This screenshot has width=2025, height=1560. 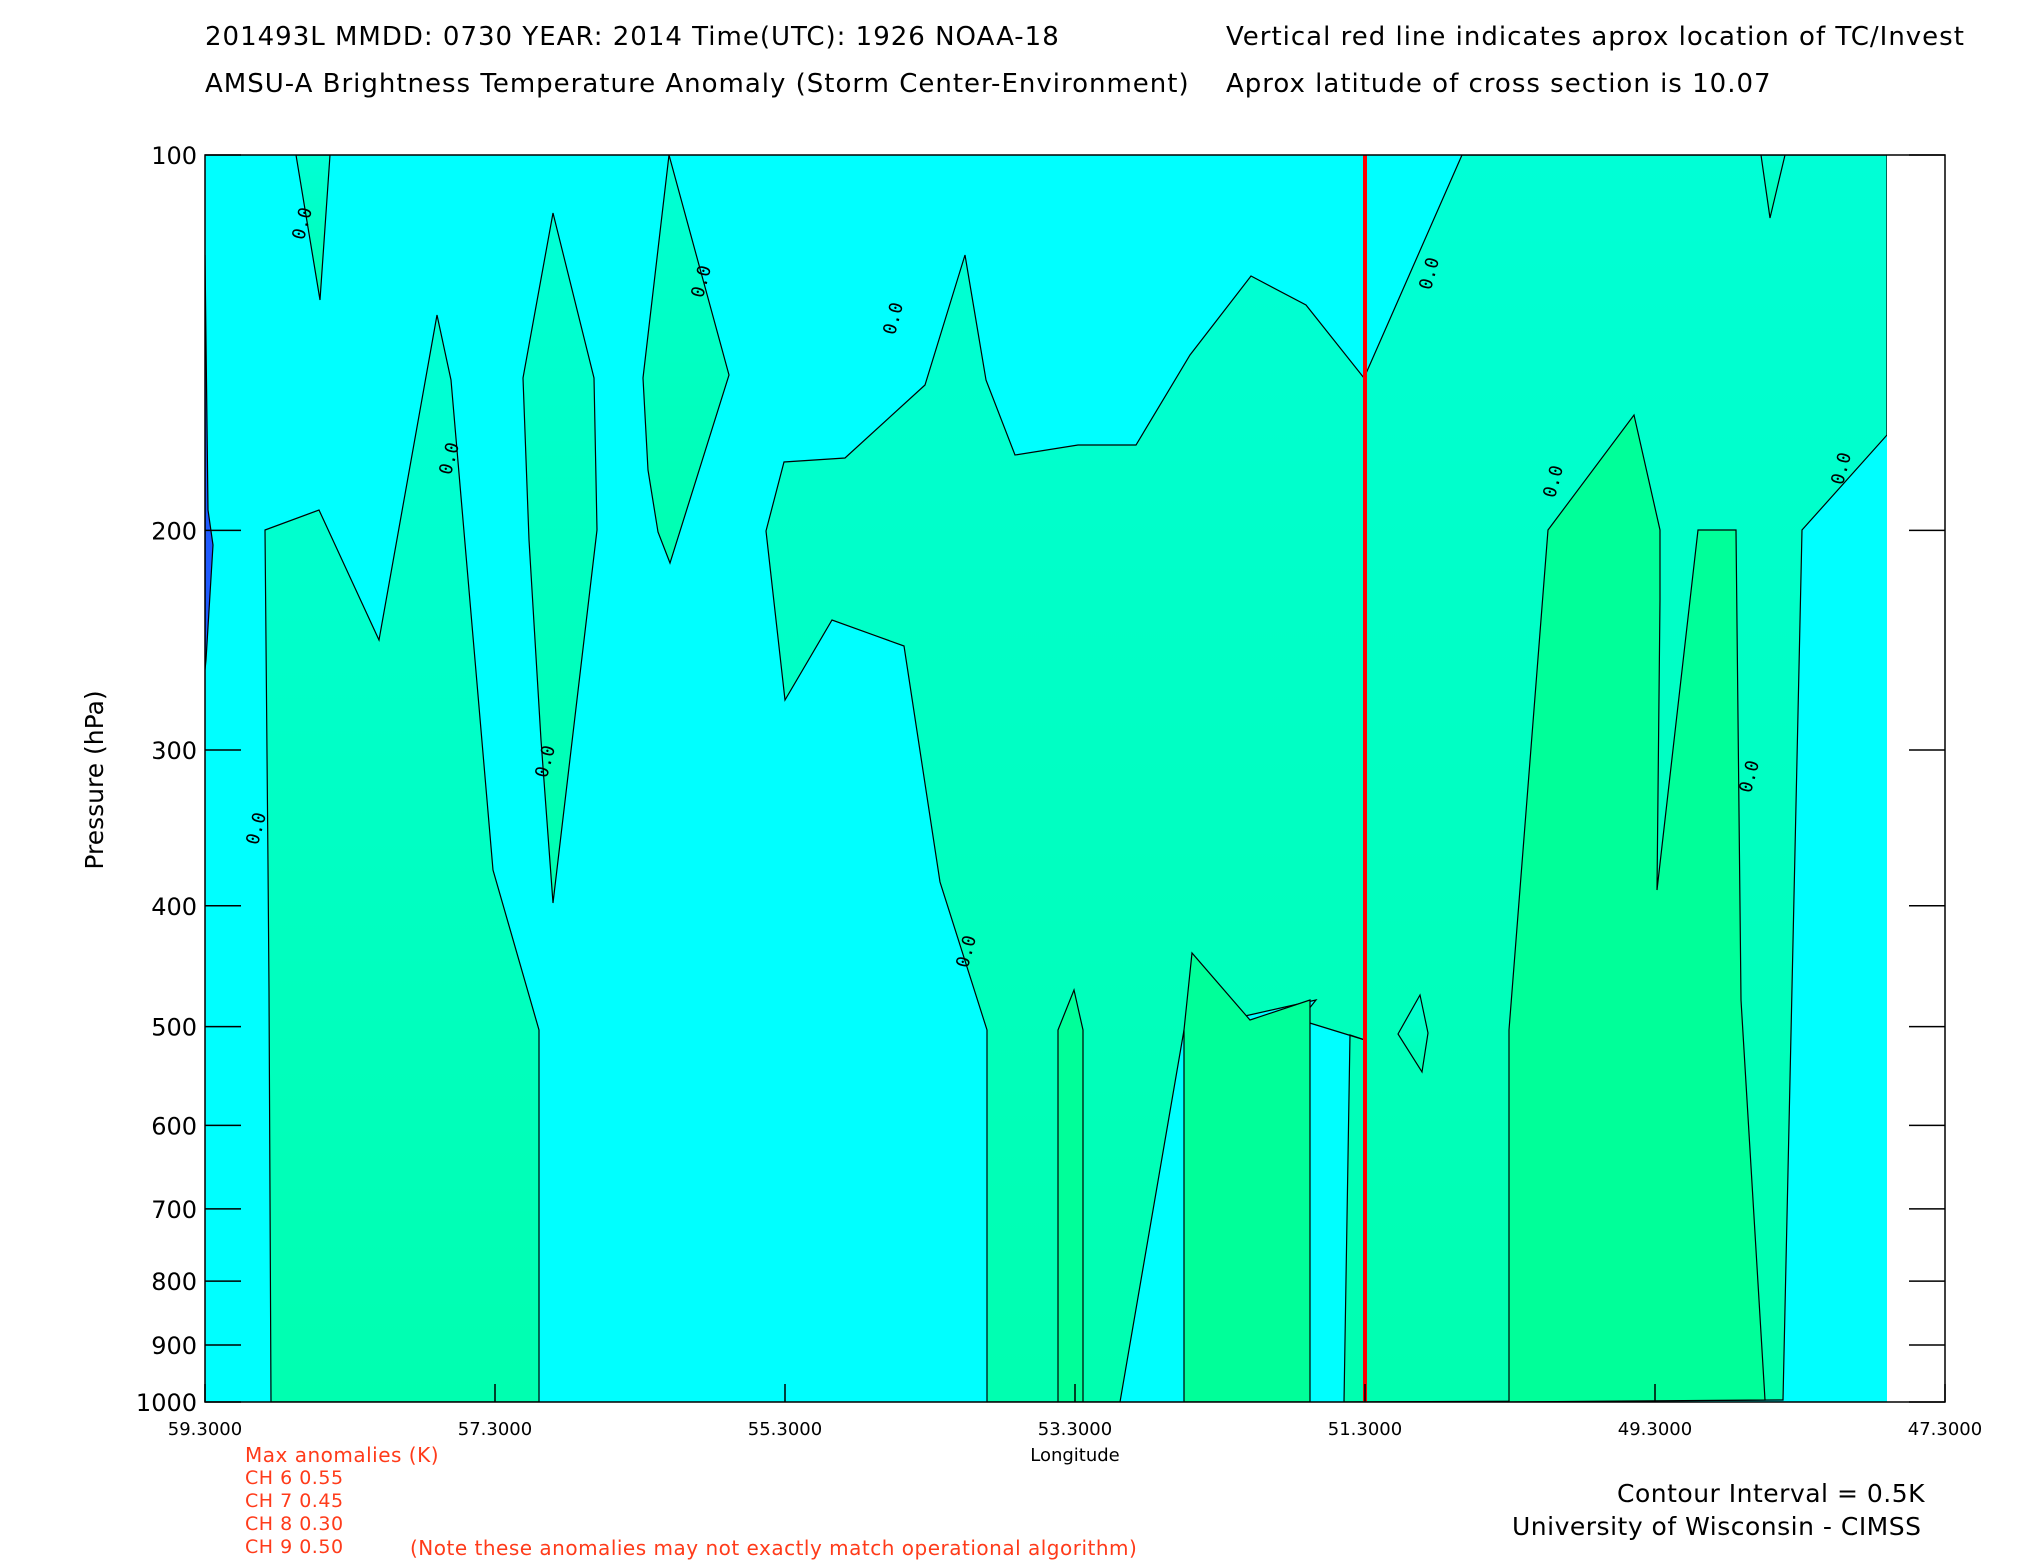 I want to click on x-tick-label-55.3000: 55.3000, so click(x=785, y=1429).